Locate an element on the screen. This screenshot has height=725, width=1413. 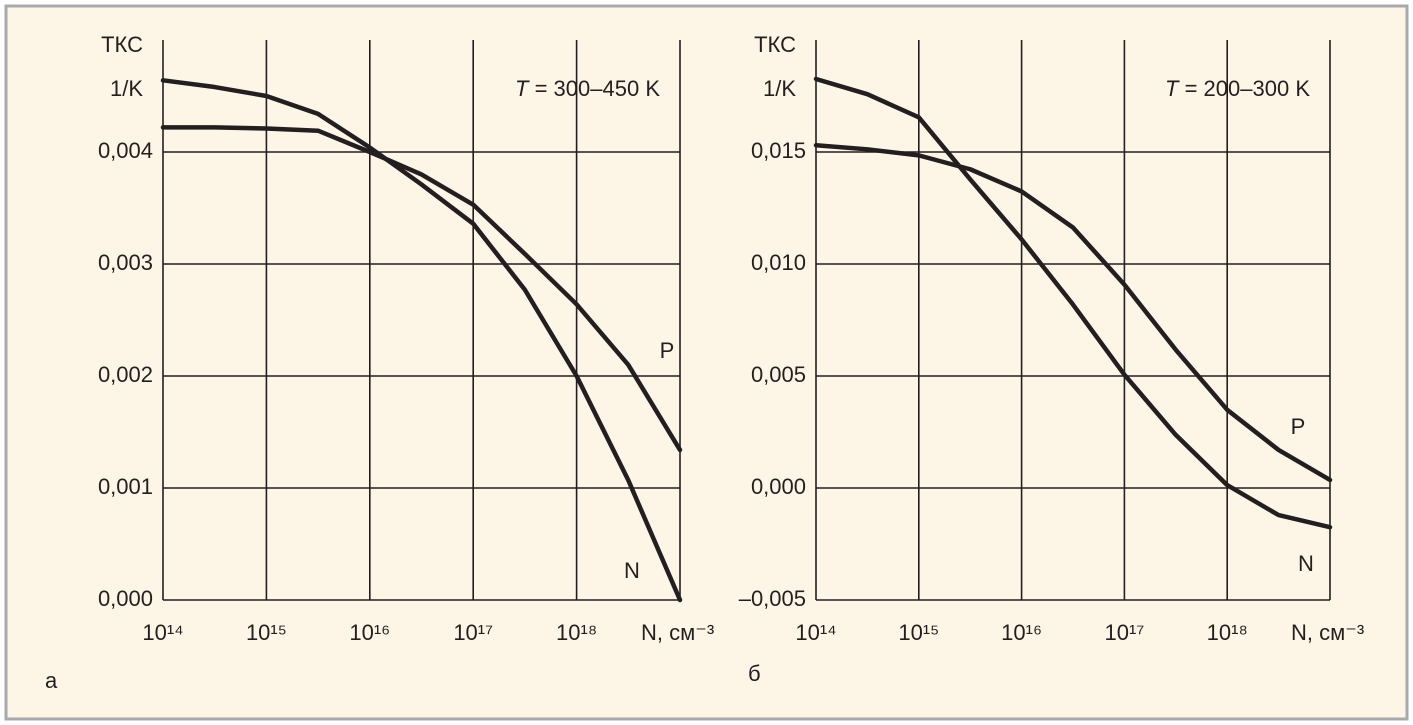
y-tick-label: 0,010 is located at coordinates (778, 262).